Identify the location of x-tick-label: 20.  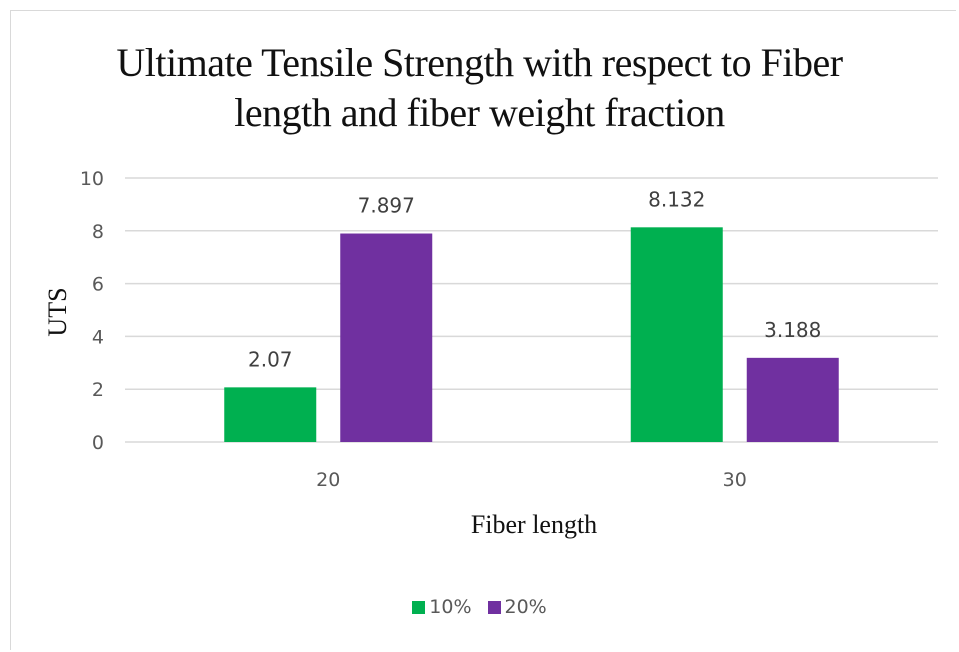
(328, 480).